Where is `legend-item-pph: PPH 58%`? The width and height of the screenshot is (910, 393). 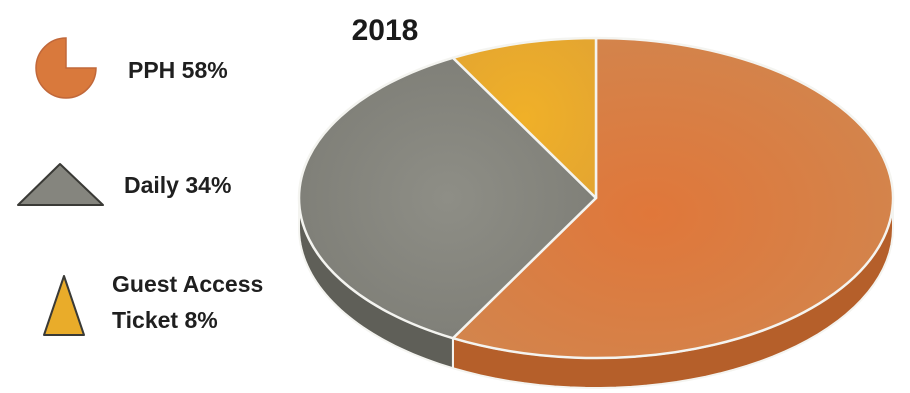
legend-item-pph: PPH 58% is located at coordinates (131, 68).